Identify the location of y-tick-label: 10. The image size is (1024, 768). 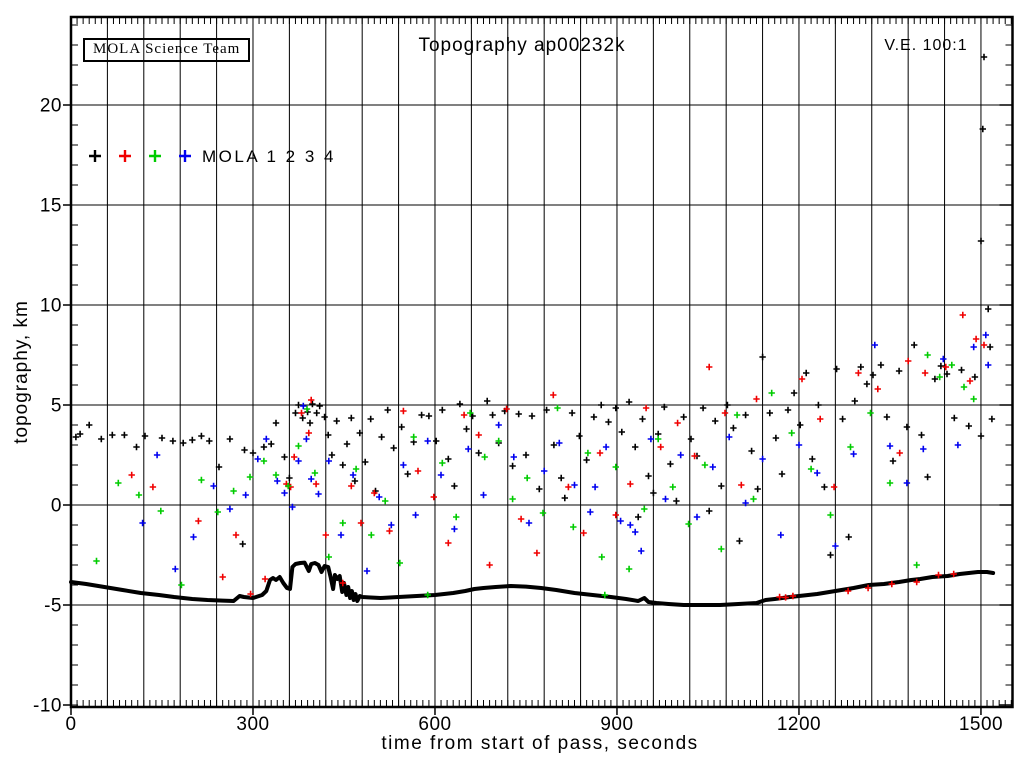
(51, 306).